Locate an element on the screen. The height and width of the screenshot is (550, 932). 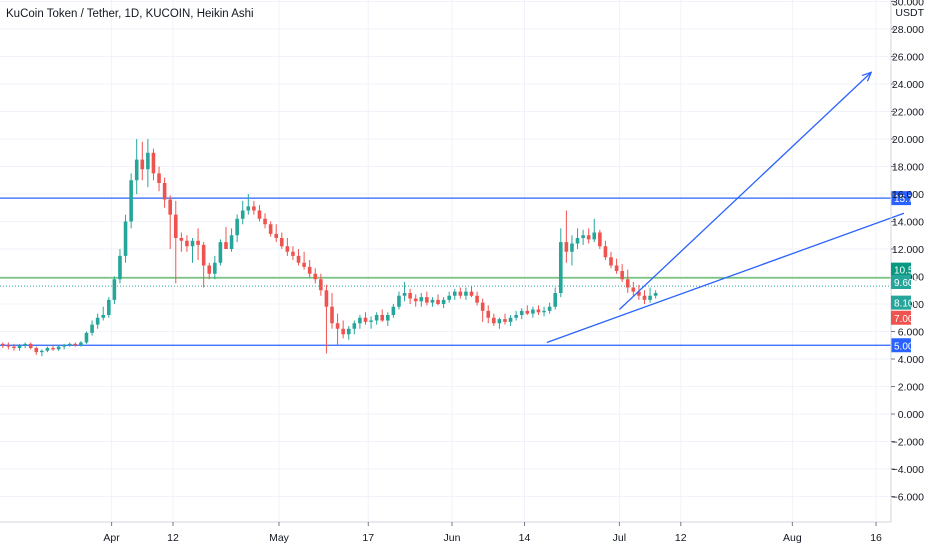
time-tick-label: 12 is located at coordinates (681, 538).